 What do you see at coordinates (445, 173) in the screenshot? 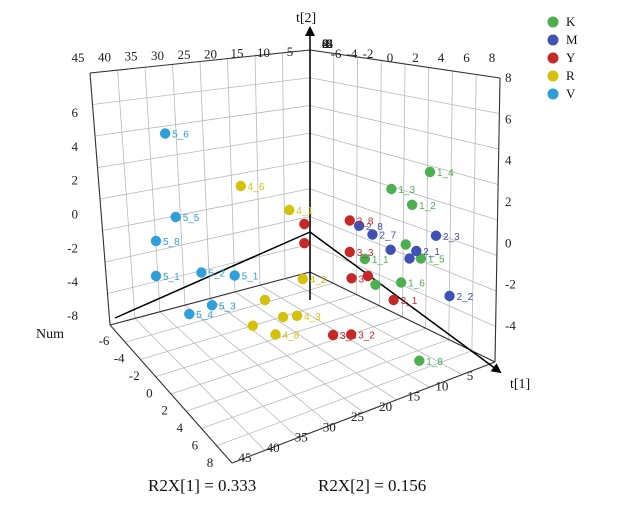
I see `point-label: 1_4` at bounding box center [445, 173].